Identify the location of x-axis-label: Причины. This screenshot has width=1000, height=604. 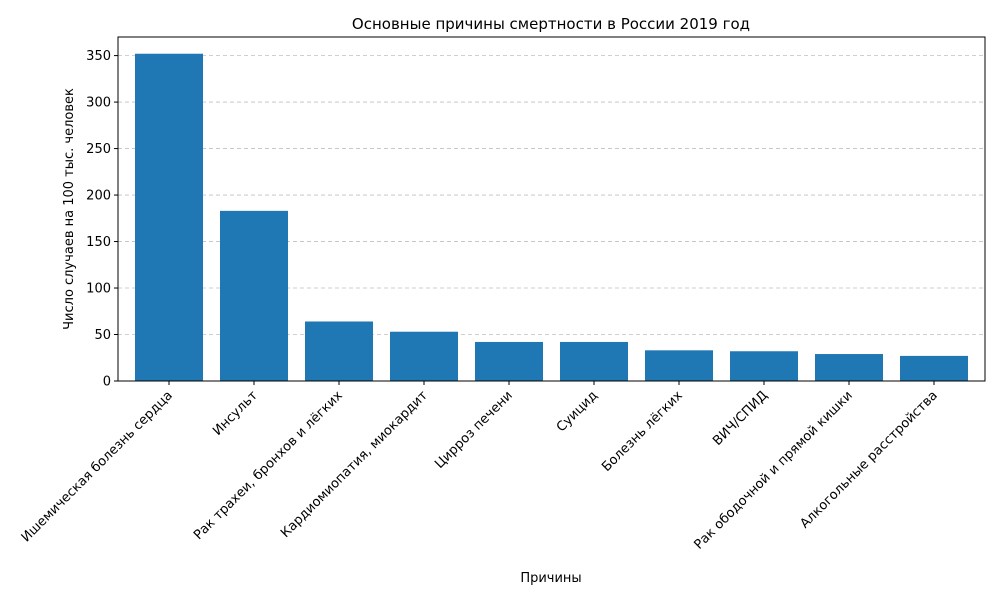
(550, 578).